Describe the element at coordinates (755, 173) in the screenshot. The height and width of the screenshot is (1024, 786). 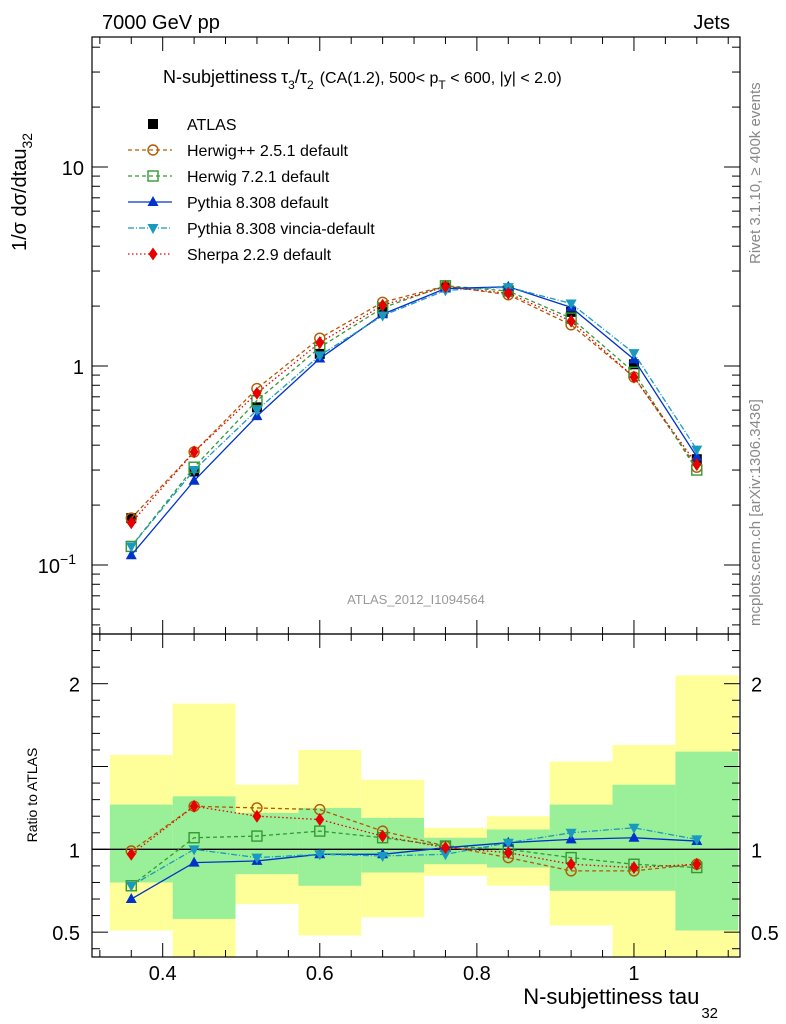
I see `rivet-version-label: Rivet 3.1.10, ≥ 400k events` at that location.